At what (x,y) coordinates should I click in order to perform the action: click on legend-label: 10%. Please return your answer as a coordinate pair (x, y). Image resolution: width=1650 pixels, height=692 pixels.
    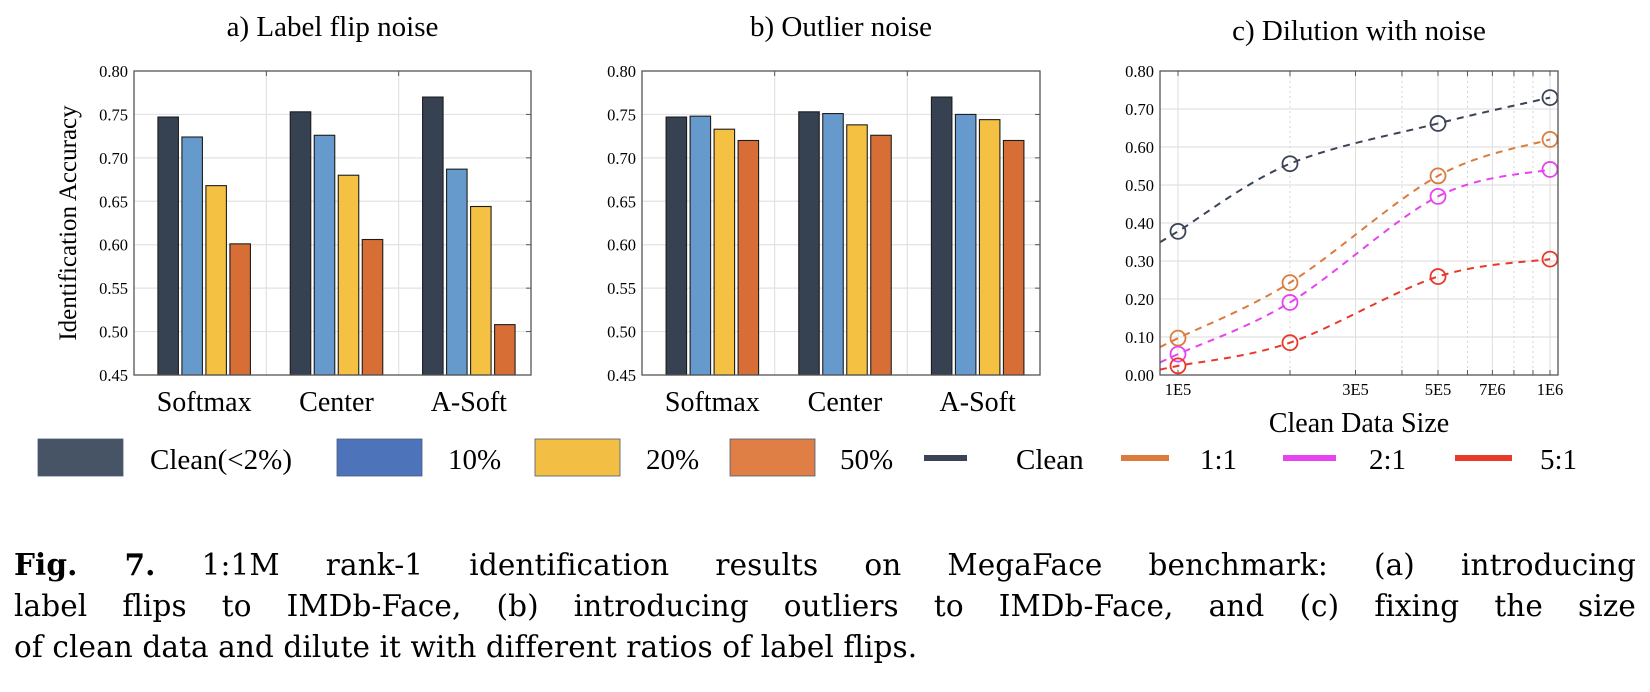
    Looking at the image, I should click on (474, 460).